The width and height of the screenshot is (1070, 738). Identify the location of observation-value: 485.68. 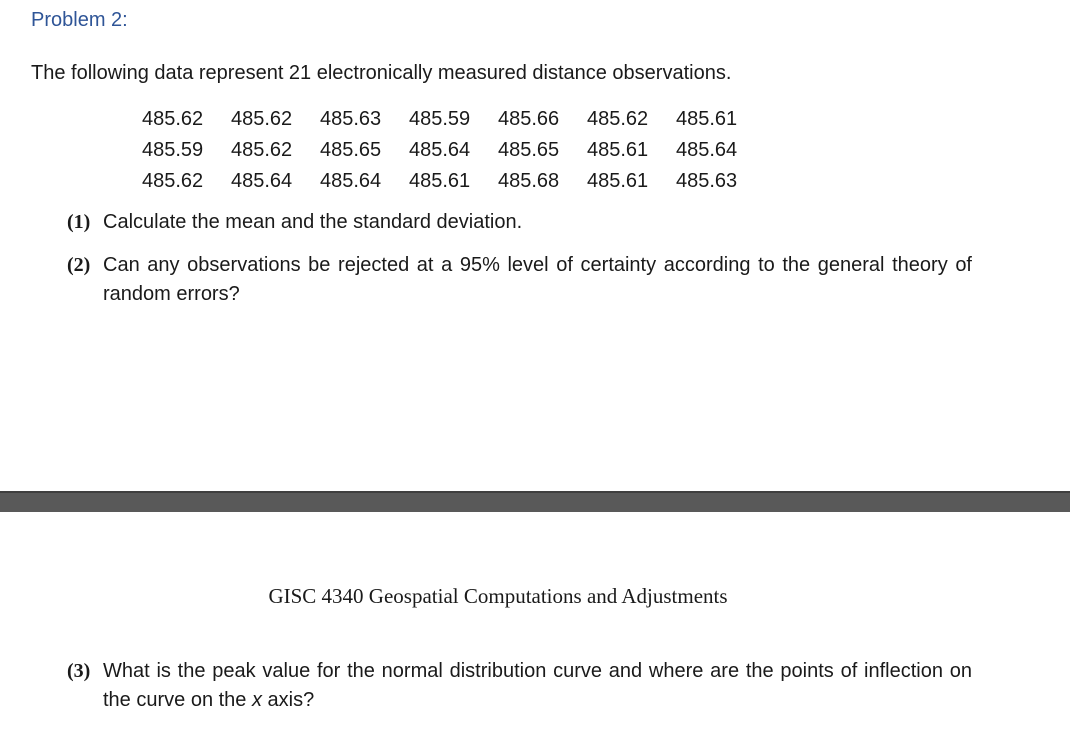
(529, 181).